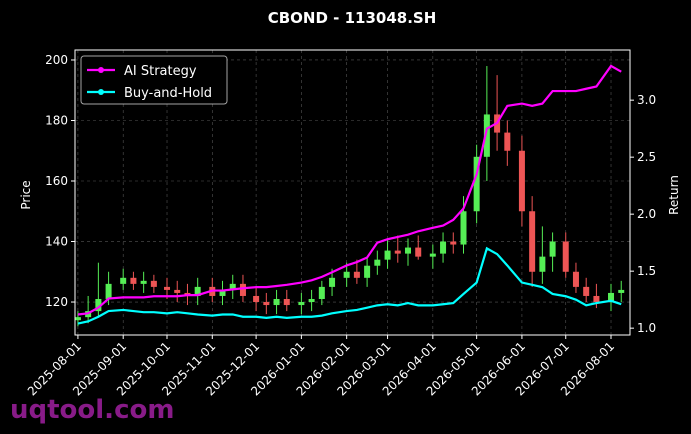 This screenshot has width=691, height=434. Describe the element at coordinates (646, 100) in the screenshot. I see `y2-tick-label: 3.0` at that location.